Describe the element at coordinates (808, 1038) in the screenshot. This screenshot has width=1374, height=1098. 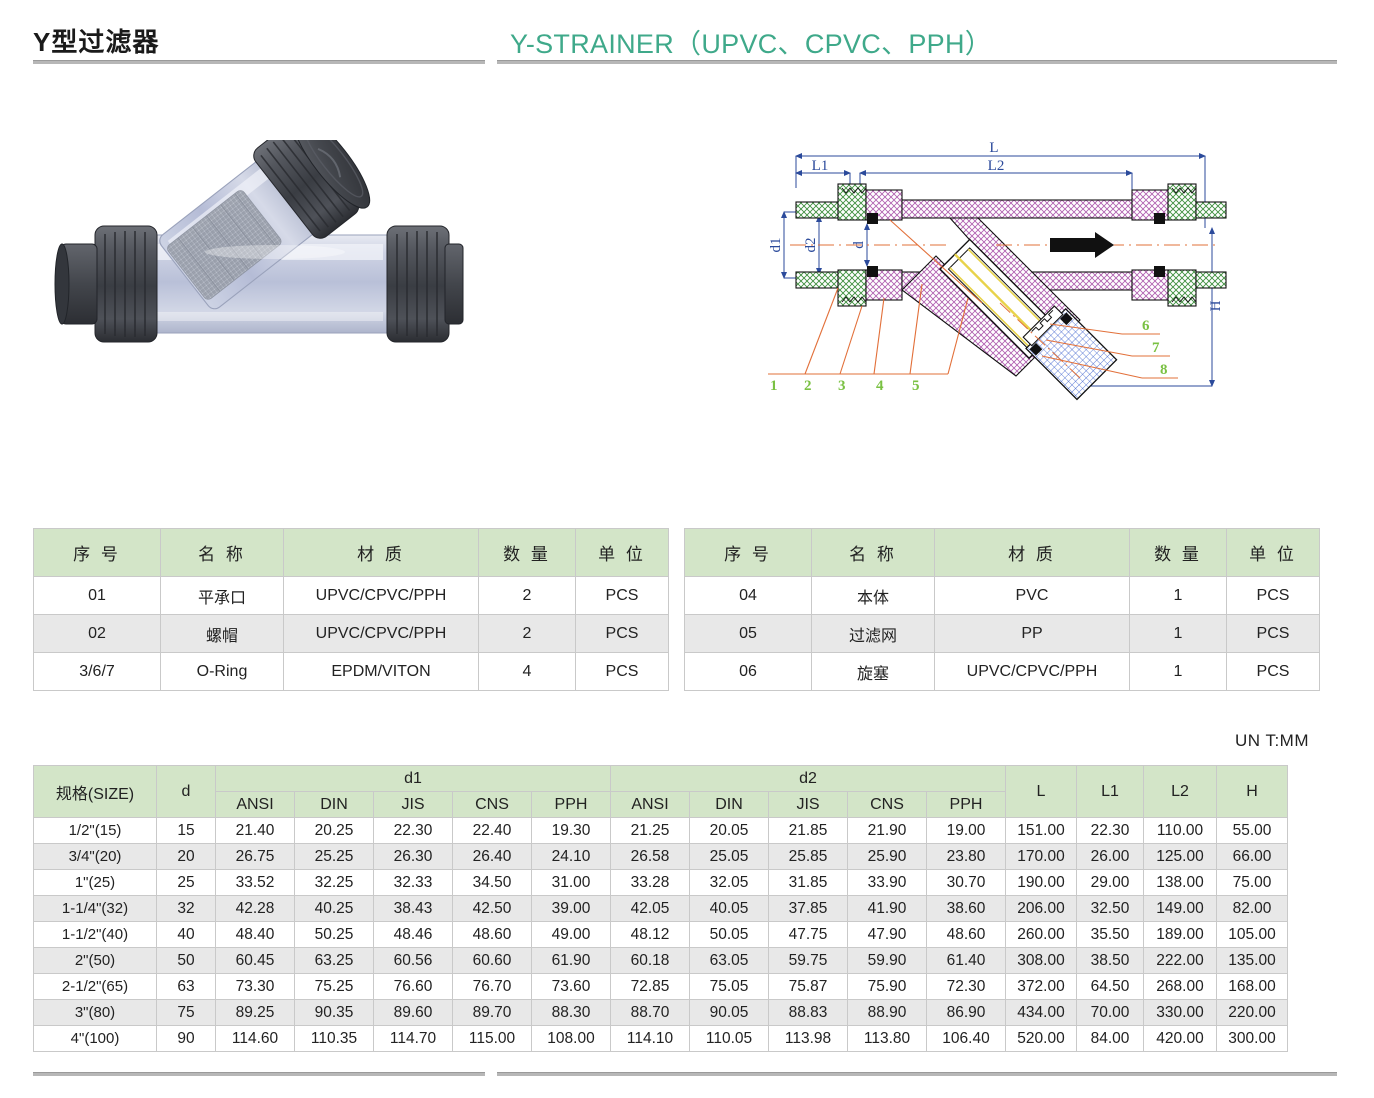
I see `cell-d2-jis: 113.98` at that location.